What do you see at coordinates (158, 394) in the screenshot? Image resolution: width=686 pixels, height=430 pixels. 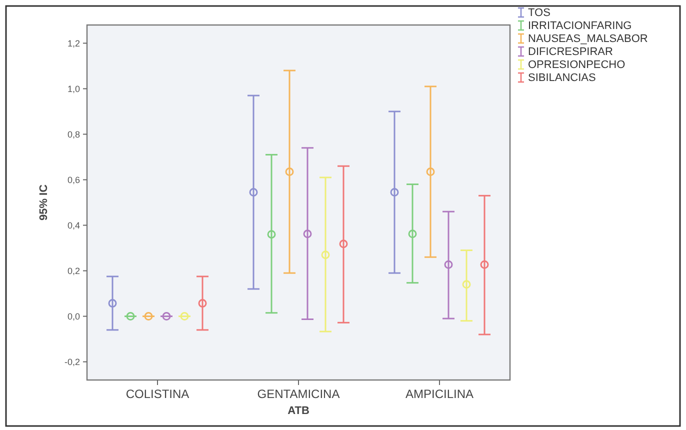 I see `x-tick-label: COLISTINA` at bounding box center [158, 394].